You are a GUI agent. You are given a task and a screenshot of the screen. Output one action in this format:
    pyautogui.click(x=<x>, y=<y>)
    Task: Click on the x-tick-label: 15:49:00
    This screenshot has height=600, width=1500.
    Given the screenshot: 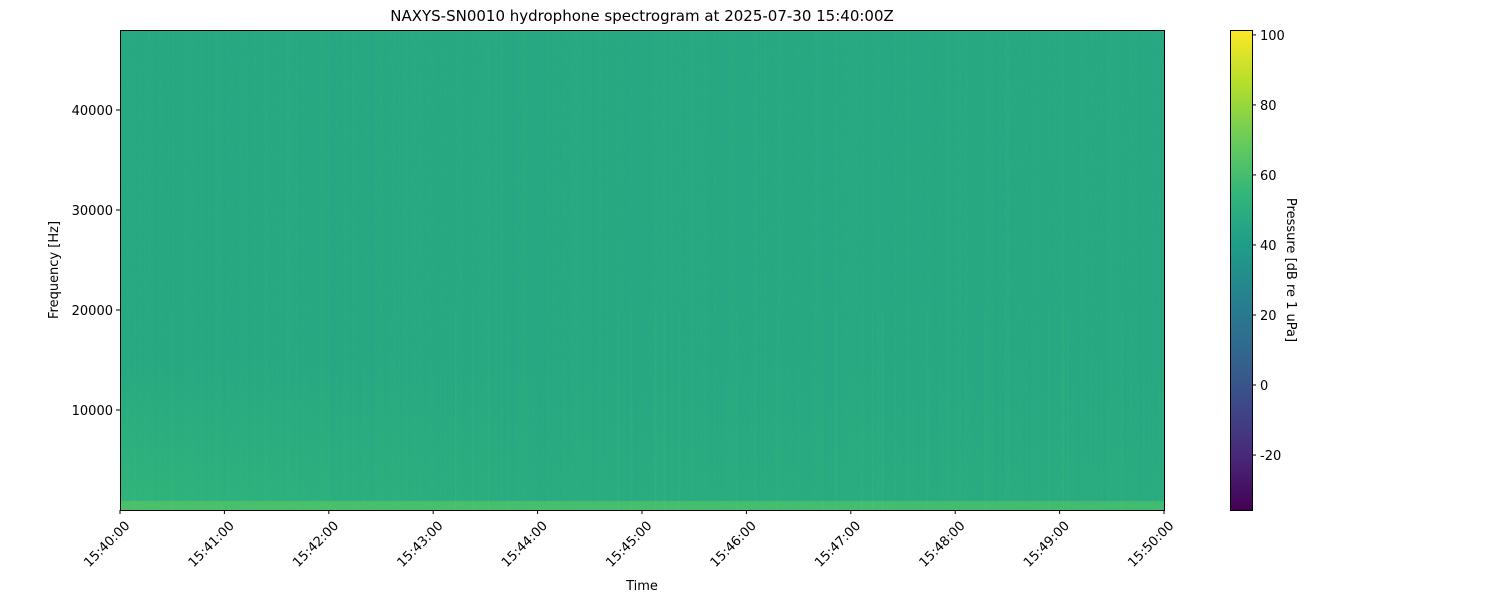 What is the action you would take?
    pyautogui.click(x=1047, y=545)
    